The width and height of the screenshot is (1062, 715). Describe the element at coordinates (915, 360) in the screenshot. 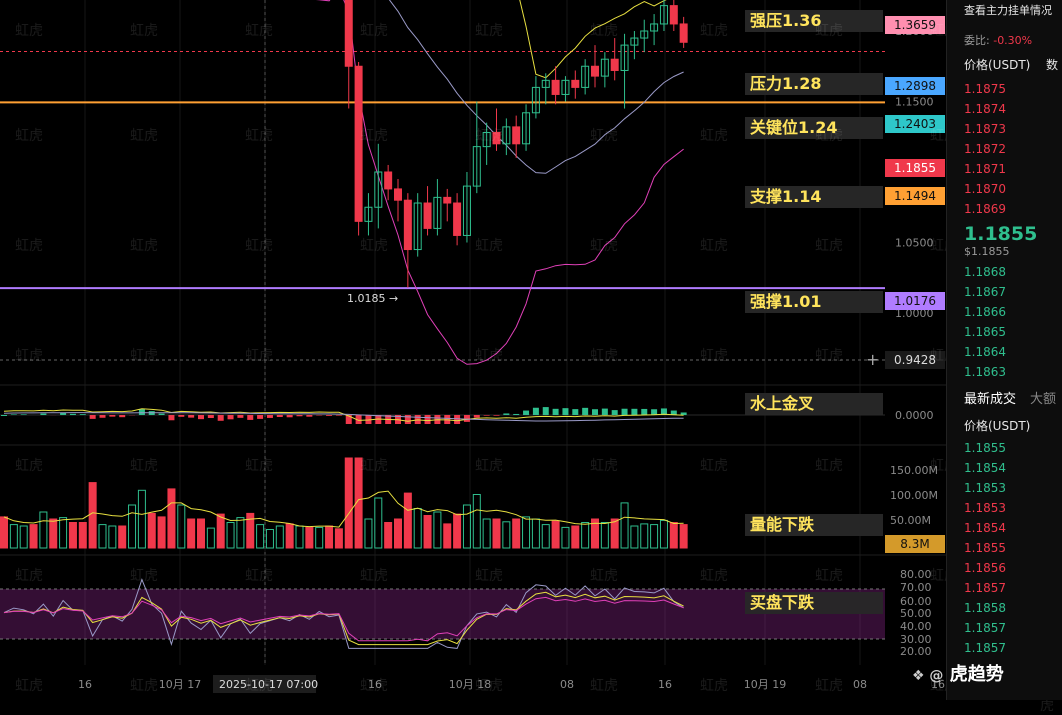

I see `cursor-price-label: 0.9428` at that location.